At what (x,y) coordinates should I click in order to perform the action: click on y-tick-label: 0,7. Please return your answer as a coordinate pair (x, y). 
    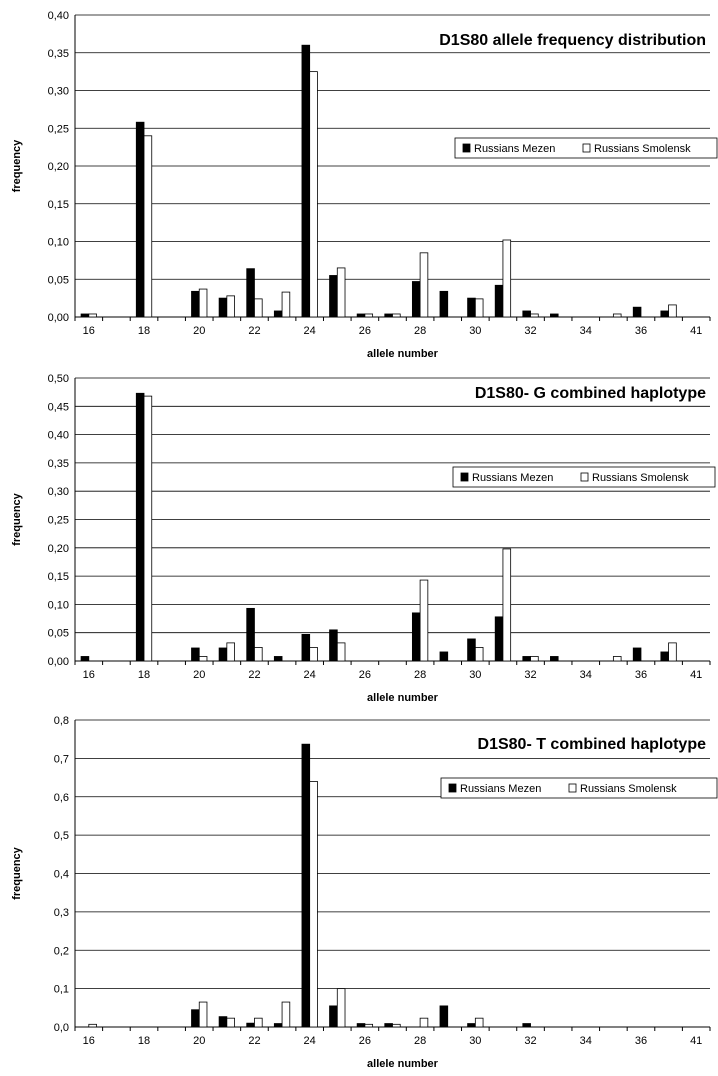
    Looking at the image, I should click on (61, 759).